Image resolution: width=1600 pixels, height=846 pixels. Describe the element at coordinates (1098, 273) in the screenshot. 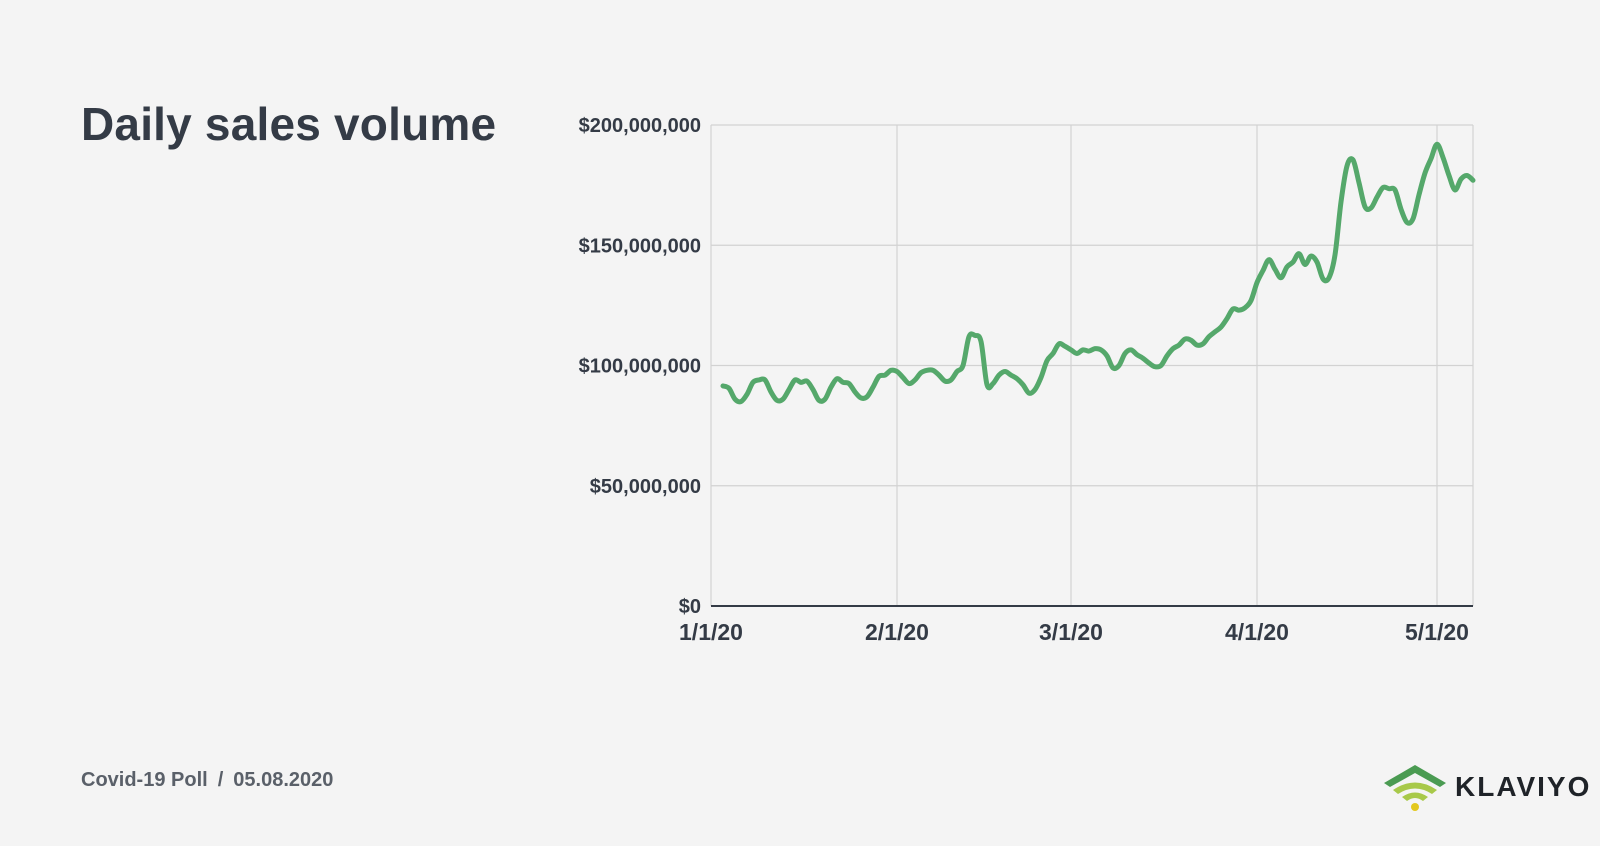

I see `series-line-daily-sales` at that location.